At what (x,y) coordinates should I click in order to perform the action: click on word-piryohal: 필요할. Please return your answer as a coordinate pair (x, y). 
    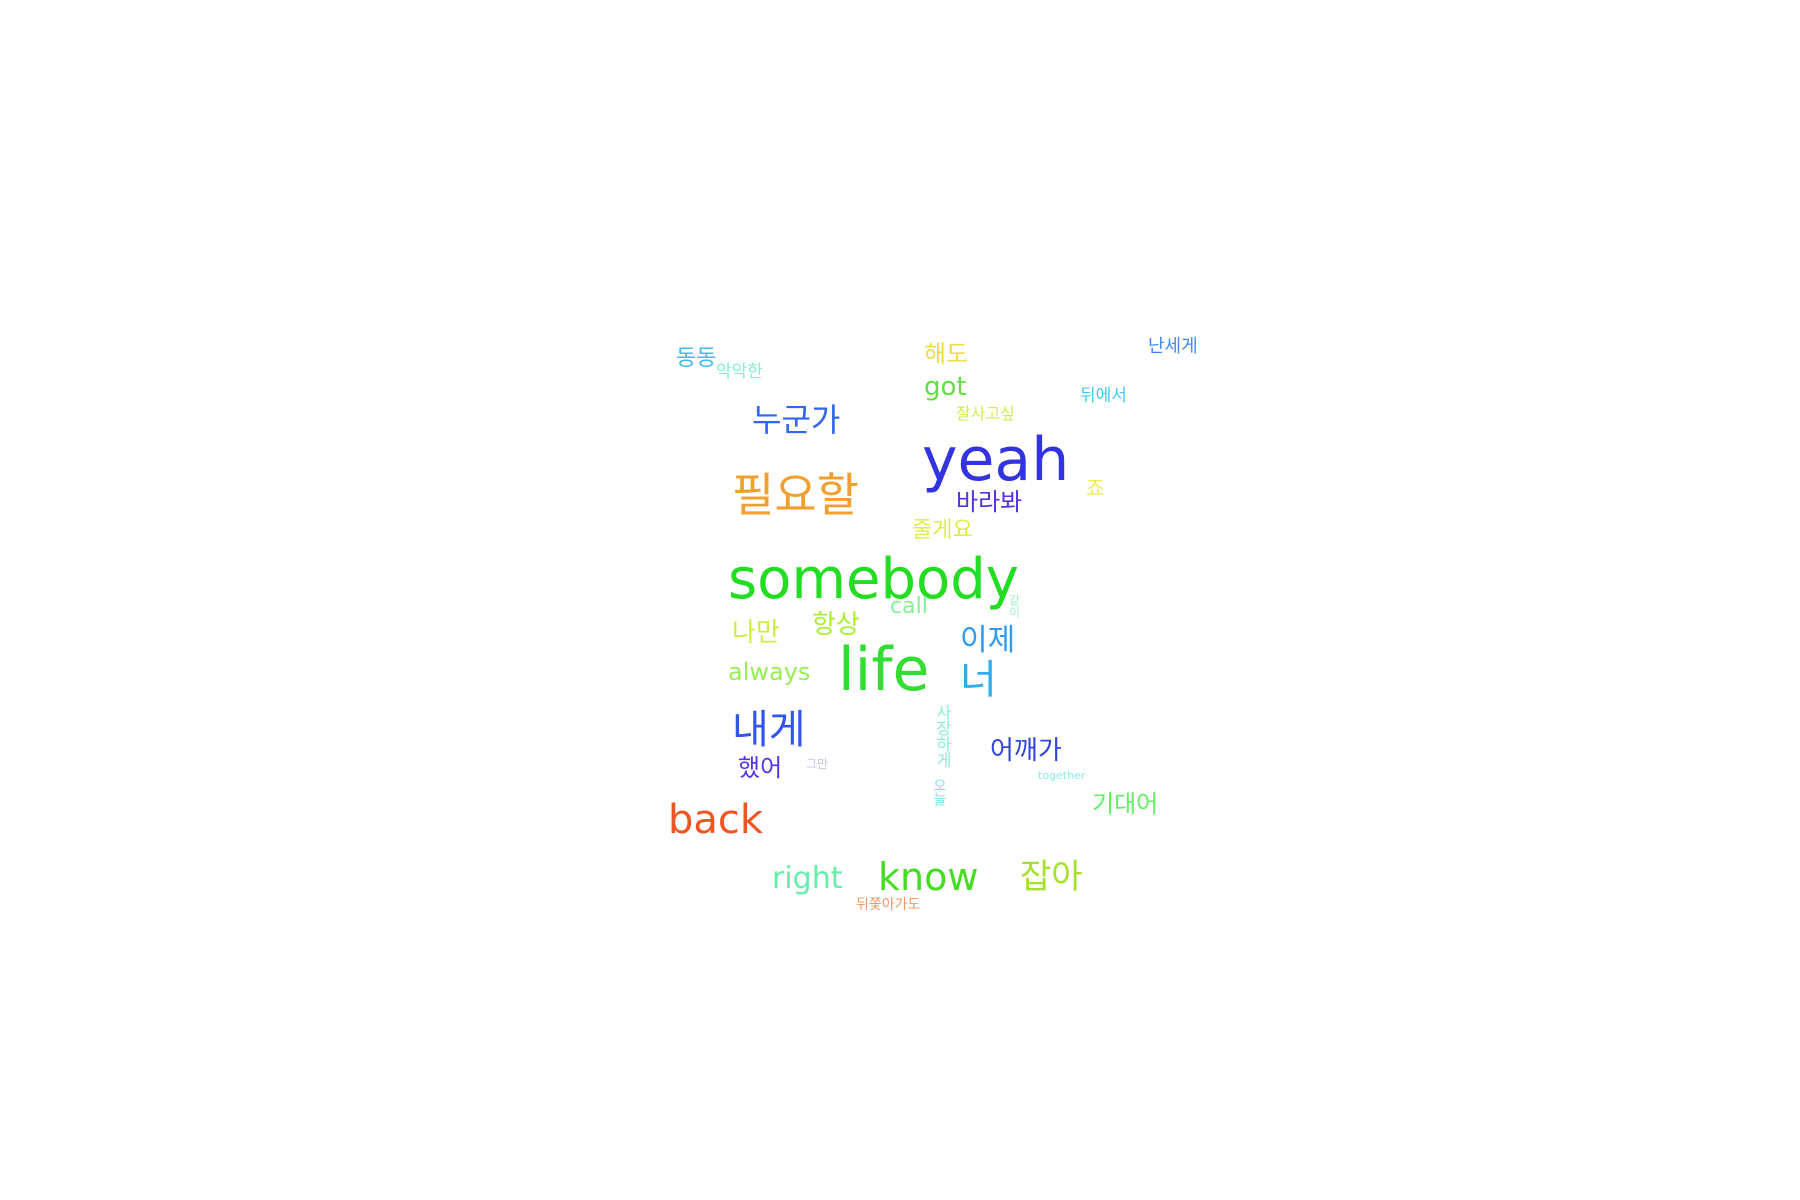
    Looking at the image, I should click on (795, 495).